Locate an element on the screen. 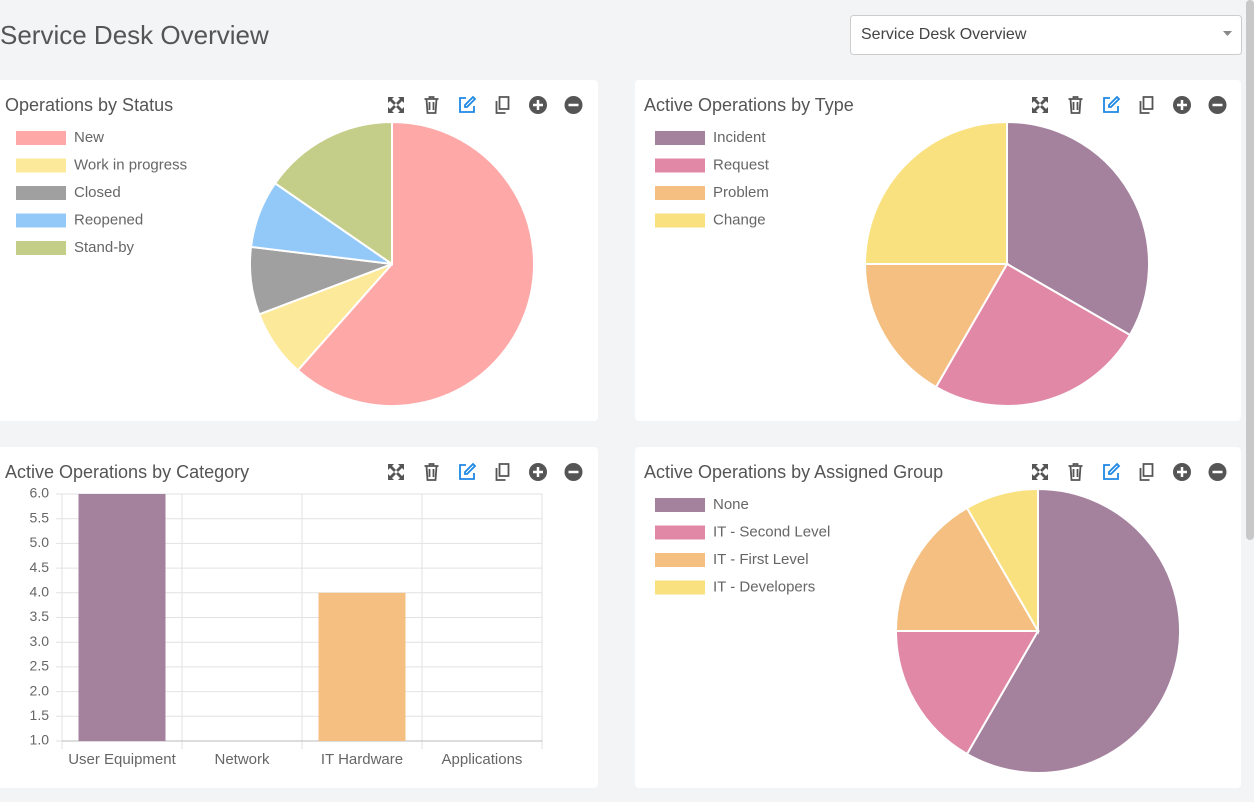 Image resolution: width=1254 pixels, height=802 pixels. page-title: Service Desk Overview is located at coordinates (134, 35).